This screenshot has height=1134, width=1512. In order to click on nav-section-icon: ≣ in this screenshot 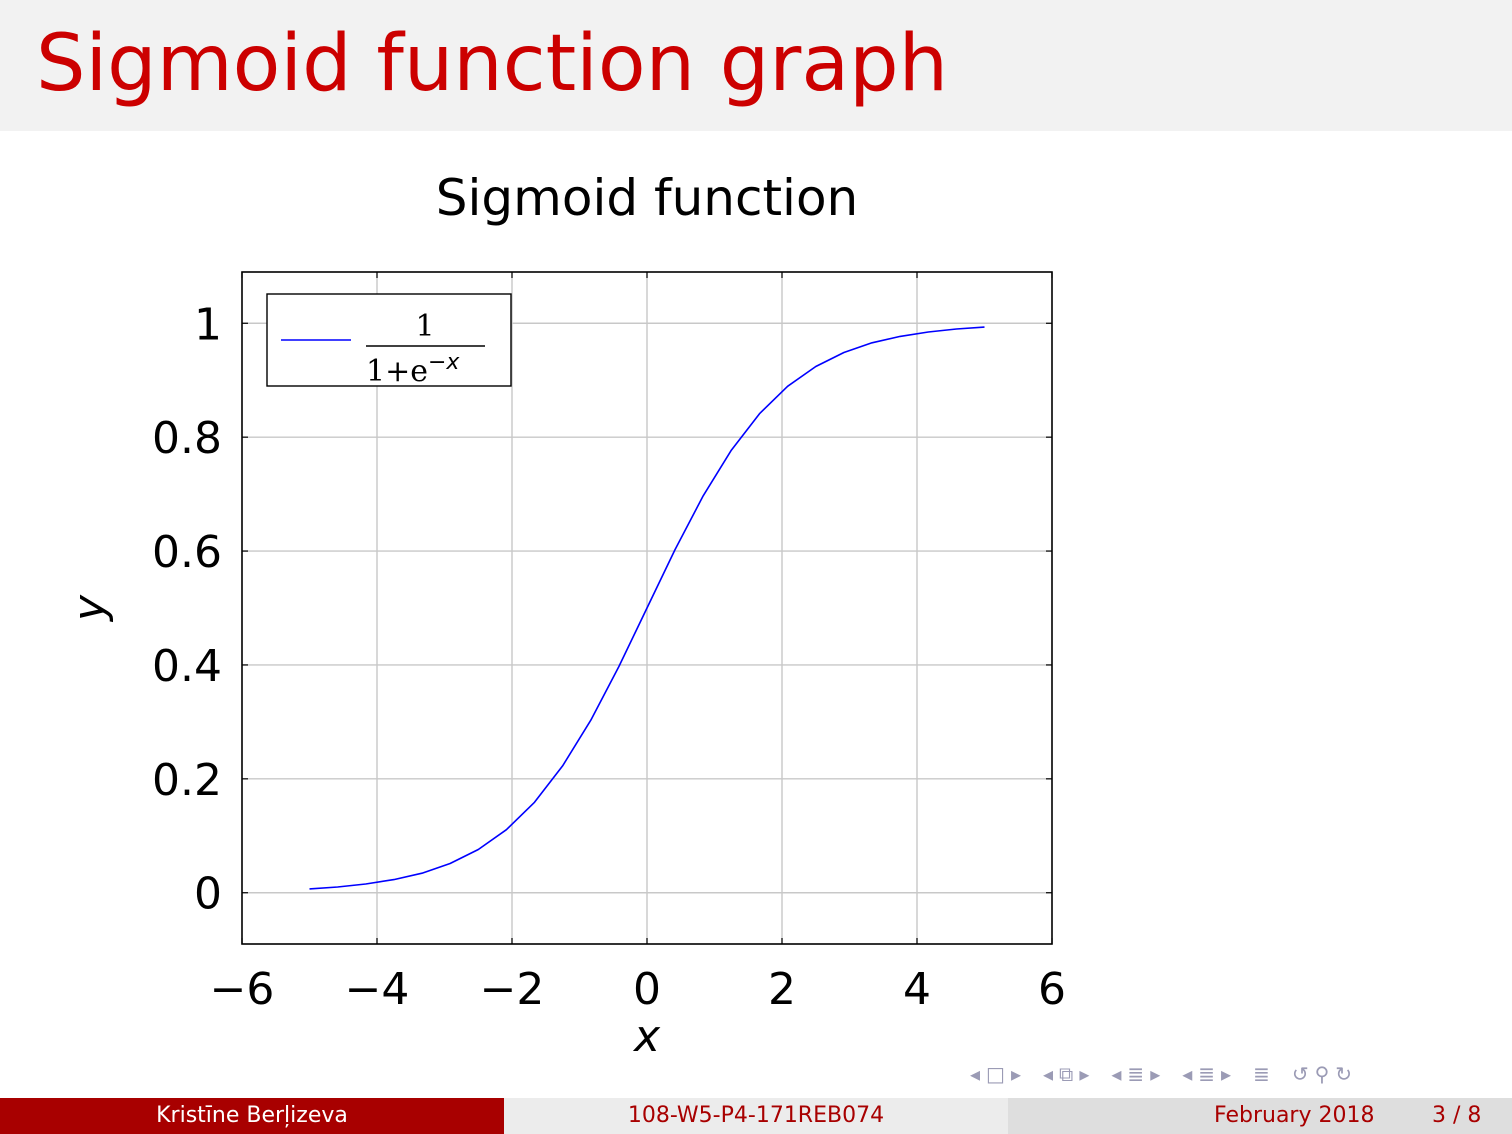, I will do `click(1136, 1074)`.